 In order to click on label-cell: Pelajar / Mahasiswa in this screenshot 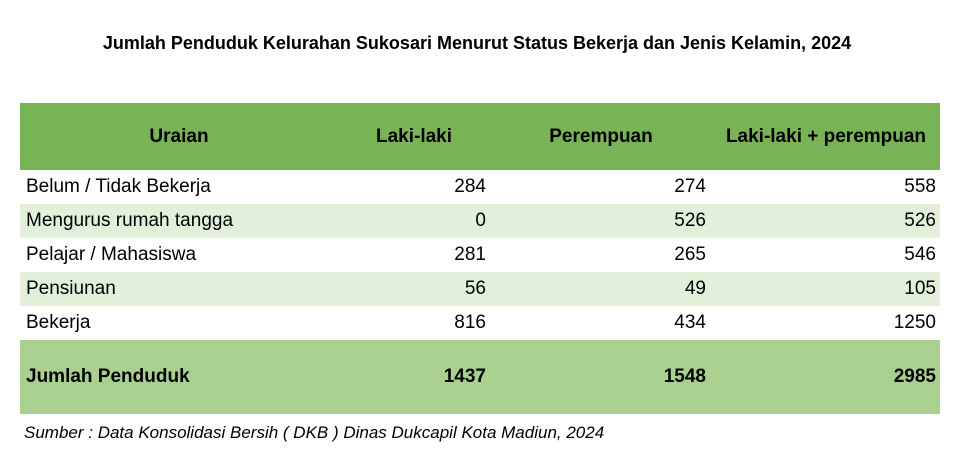, I will do `click(111, 254)`.